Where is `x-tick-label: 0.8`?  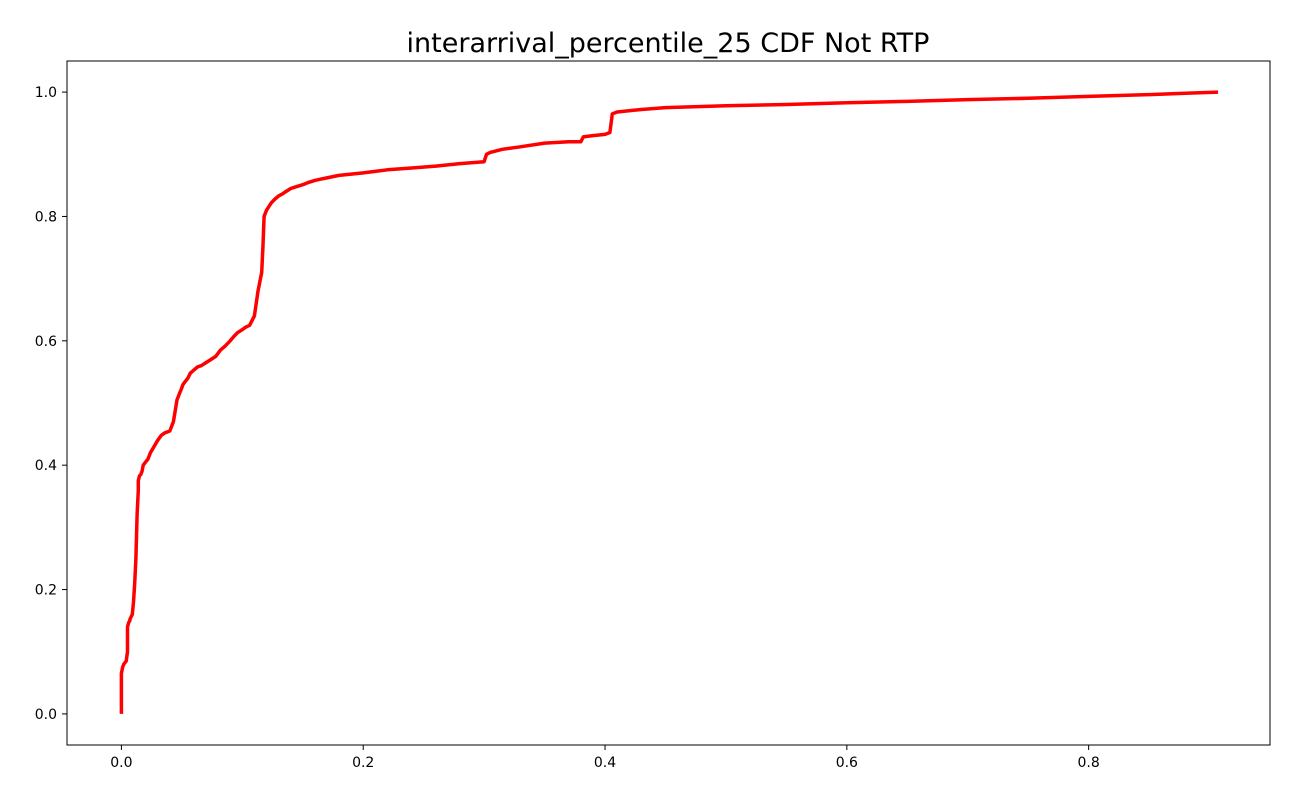 x-tick-label: 0.8 is located at coordinates (1089, 763).